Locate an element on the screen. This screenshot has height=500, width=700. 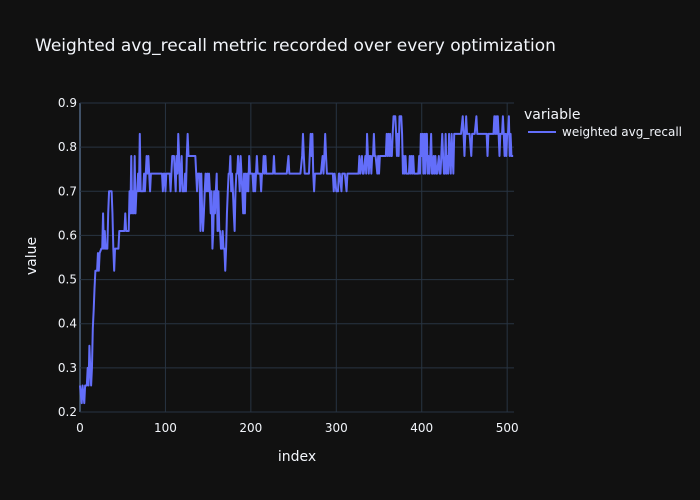
x-tick-label: 300 is located at coordinates (336, 428).